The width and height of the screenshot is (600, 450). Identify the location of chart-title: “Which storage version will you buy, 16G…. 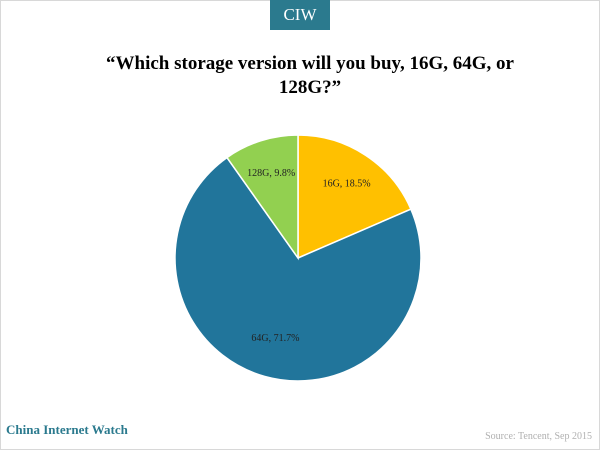
(310, 75).